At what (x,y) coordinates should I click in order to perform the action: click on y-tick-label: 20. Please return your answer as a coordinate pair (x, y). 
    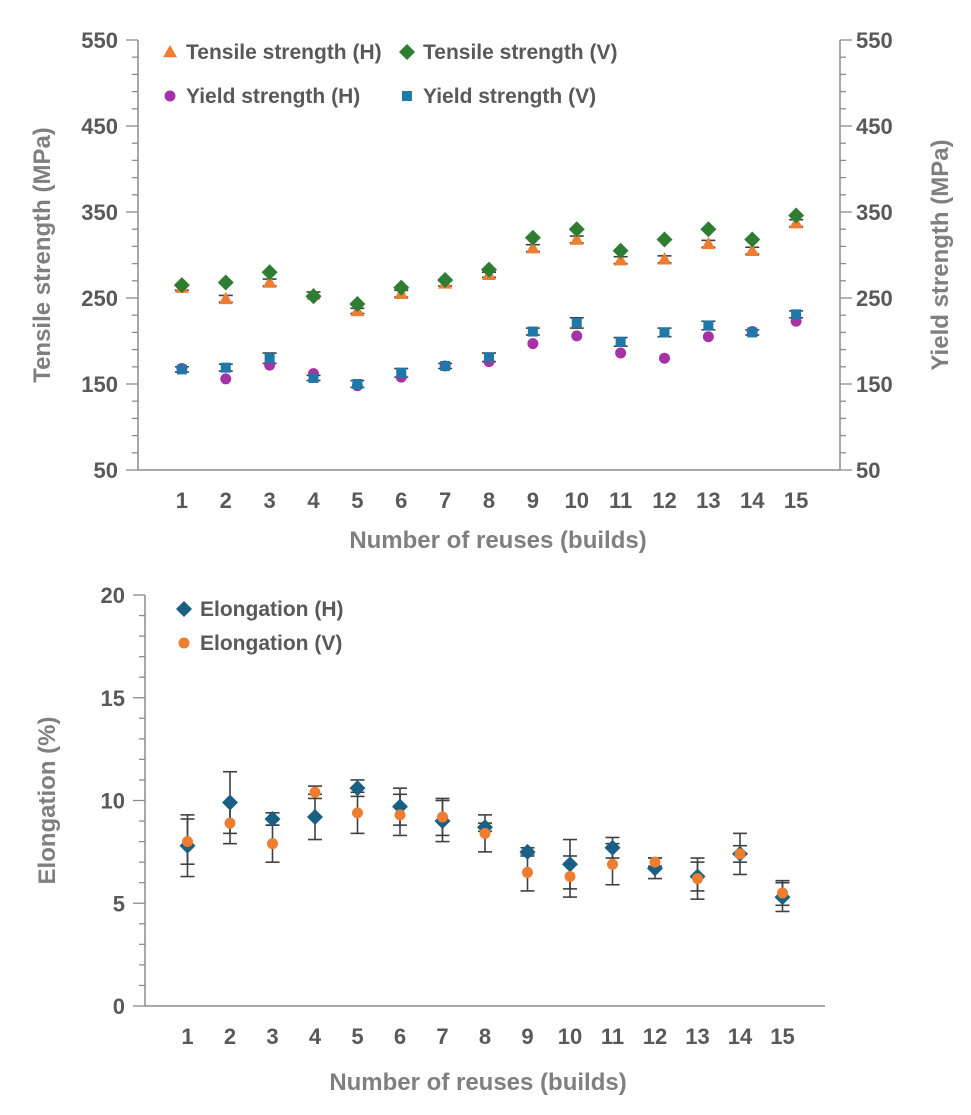
    Looking at the image, I should click on (113, 595).